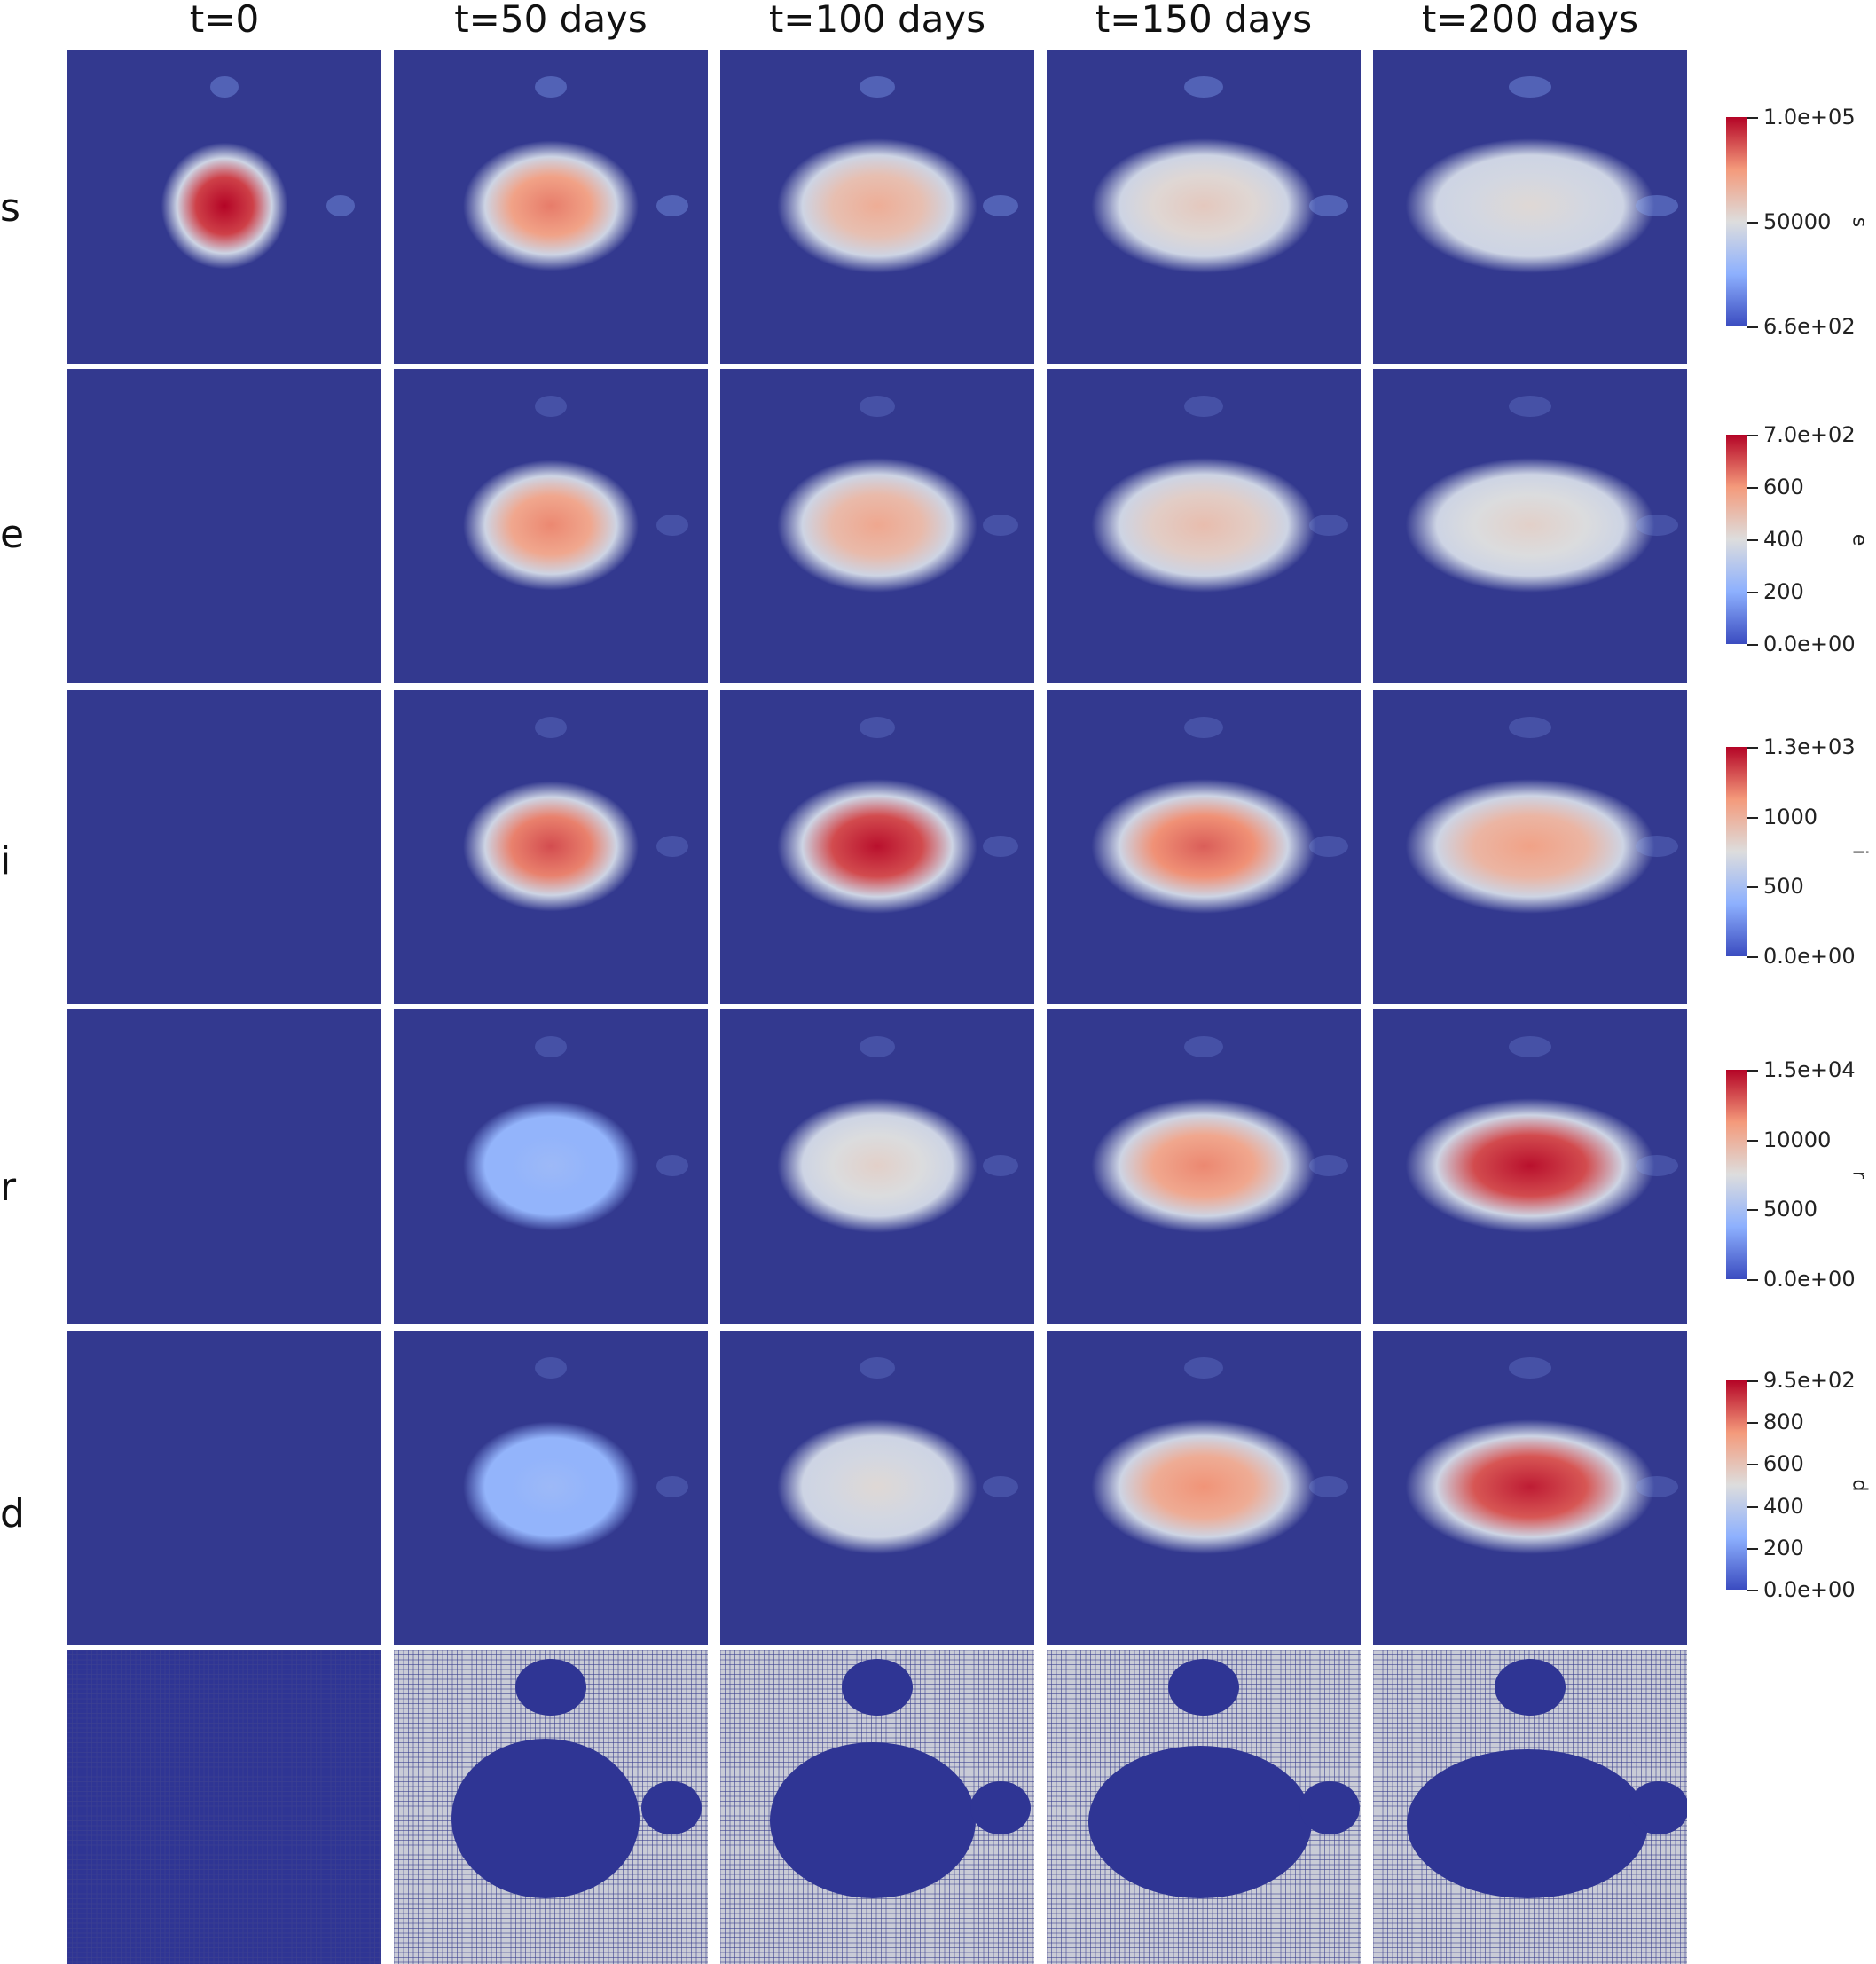 The image size is (1876, 1964). Describe the element at coordinates (551, 20) in the screenshot. I see `column-title-t50: t=50 days` at that location.